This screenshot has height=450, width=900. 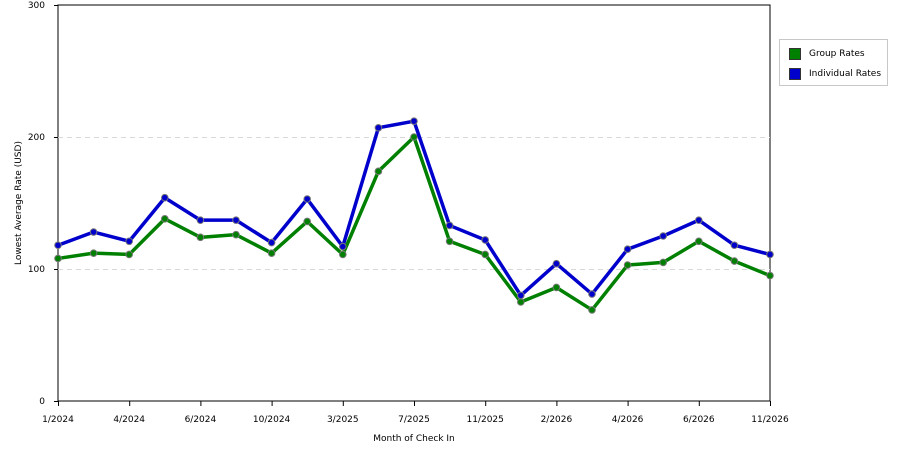 I want to click on x-tick-label: 10/2024, so click(x=272, y=420).